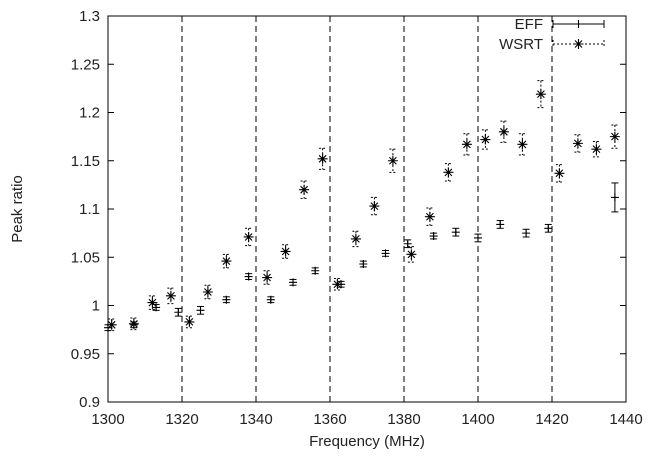 The height and width of the screenshot is (460, 668). What do you see at coordinates (89, 113) in the screenshot?
I see `y-tick-label: 1.2` at bounding box center [89, 113].